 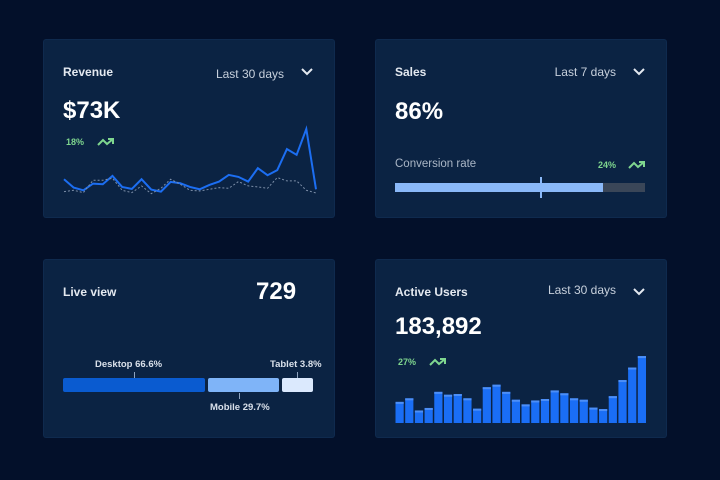 I want to click on active-users-value: 183,892, so click(x=438, y=326).